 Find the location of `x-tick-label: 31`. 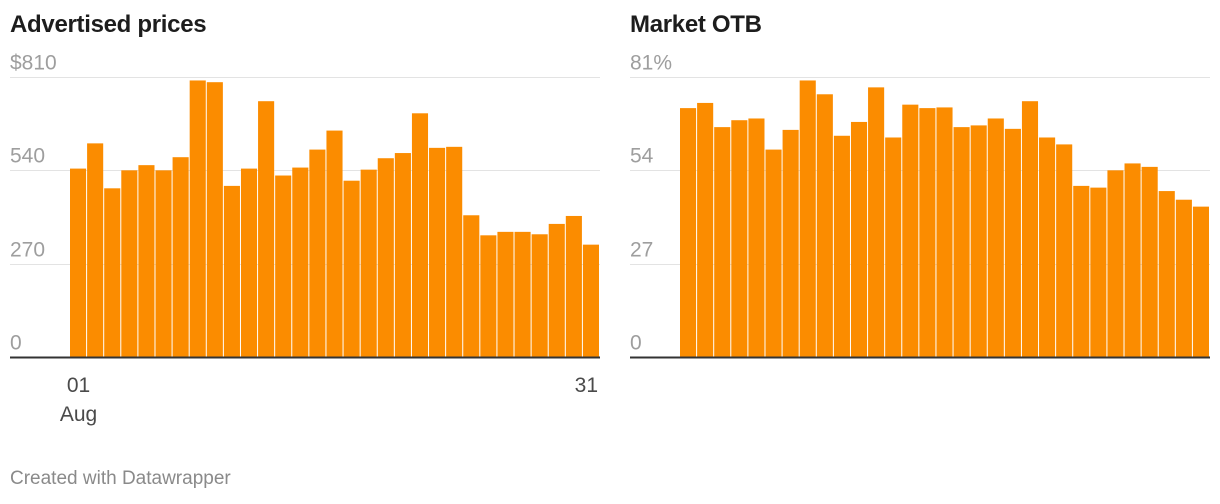

x-tick-label: 31 is located at coordinates (586, 385).